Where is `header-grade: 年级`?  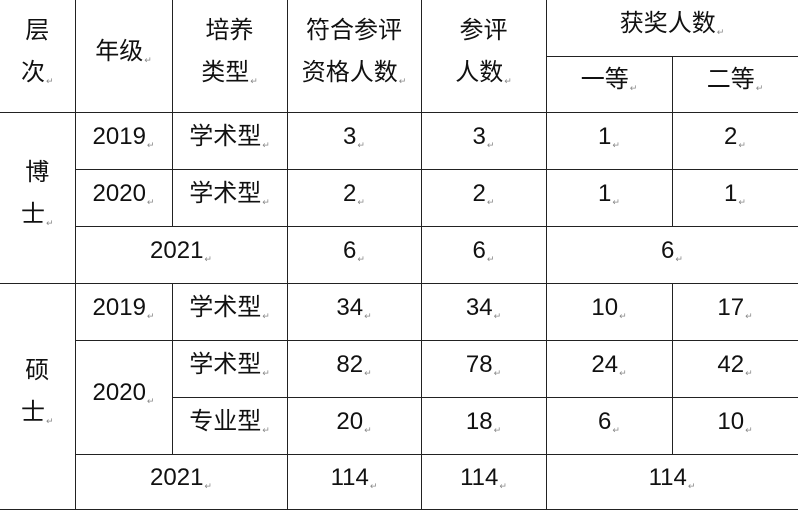
header-grade: 年级 is located at coordinates (123, 56).